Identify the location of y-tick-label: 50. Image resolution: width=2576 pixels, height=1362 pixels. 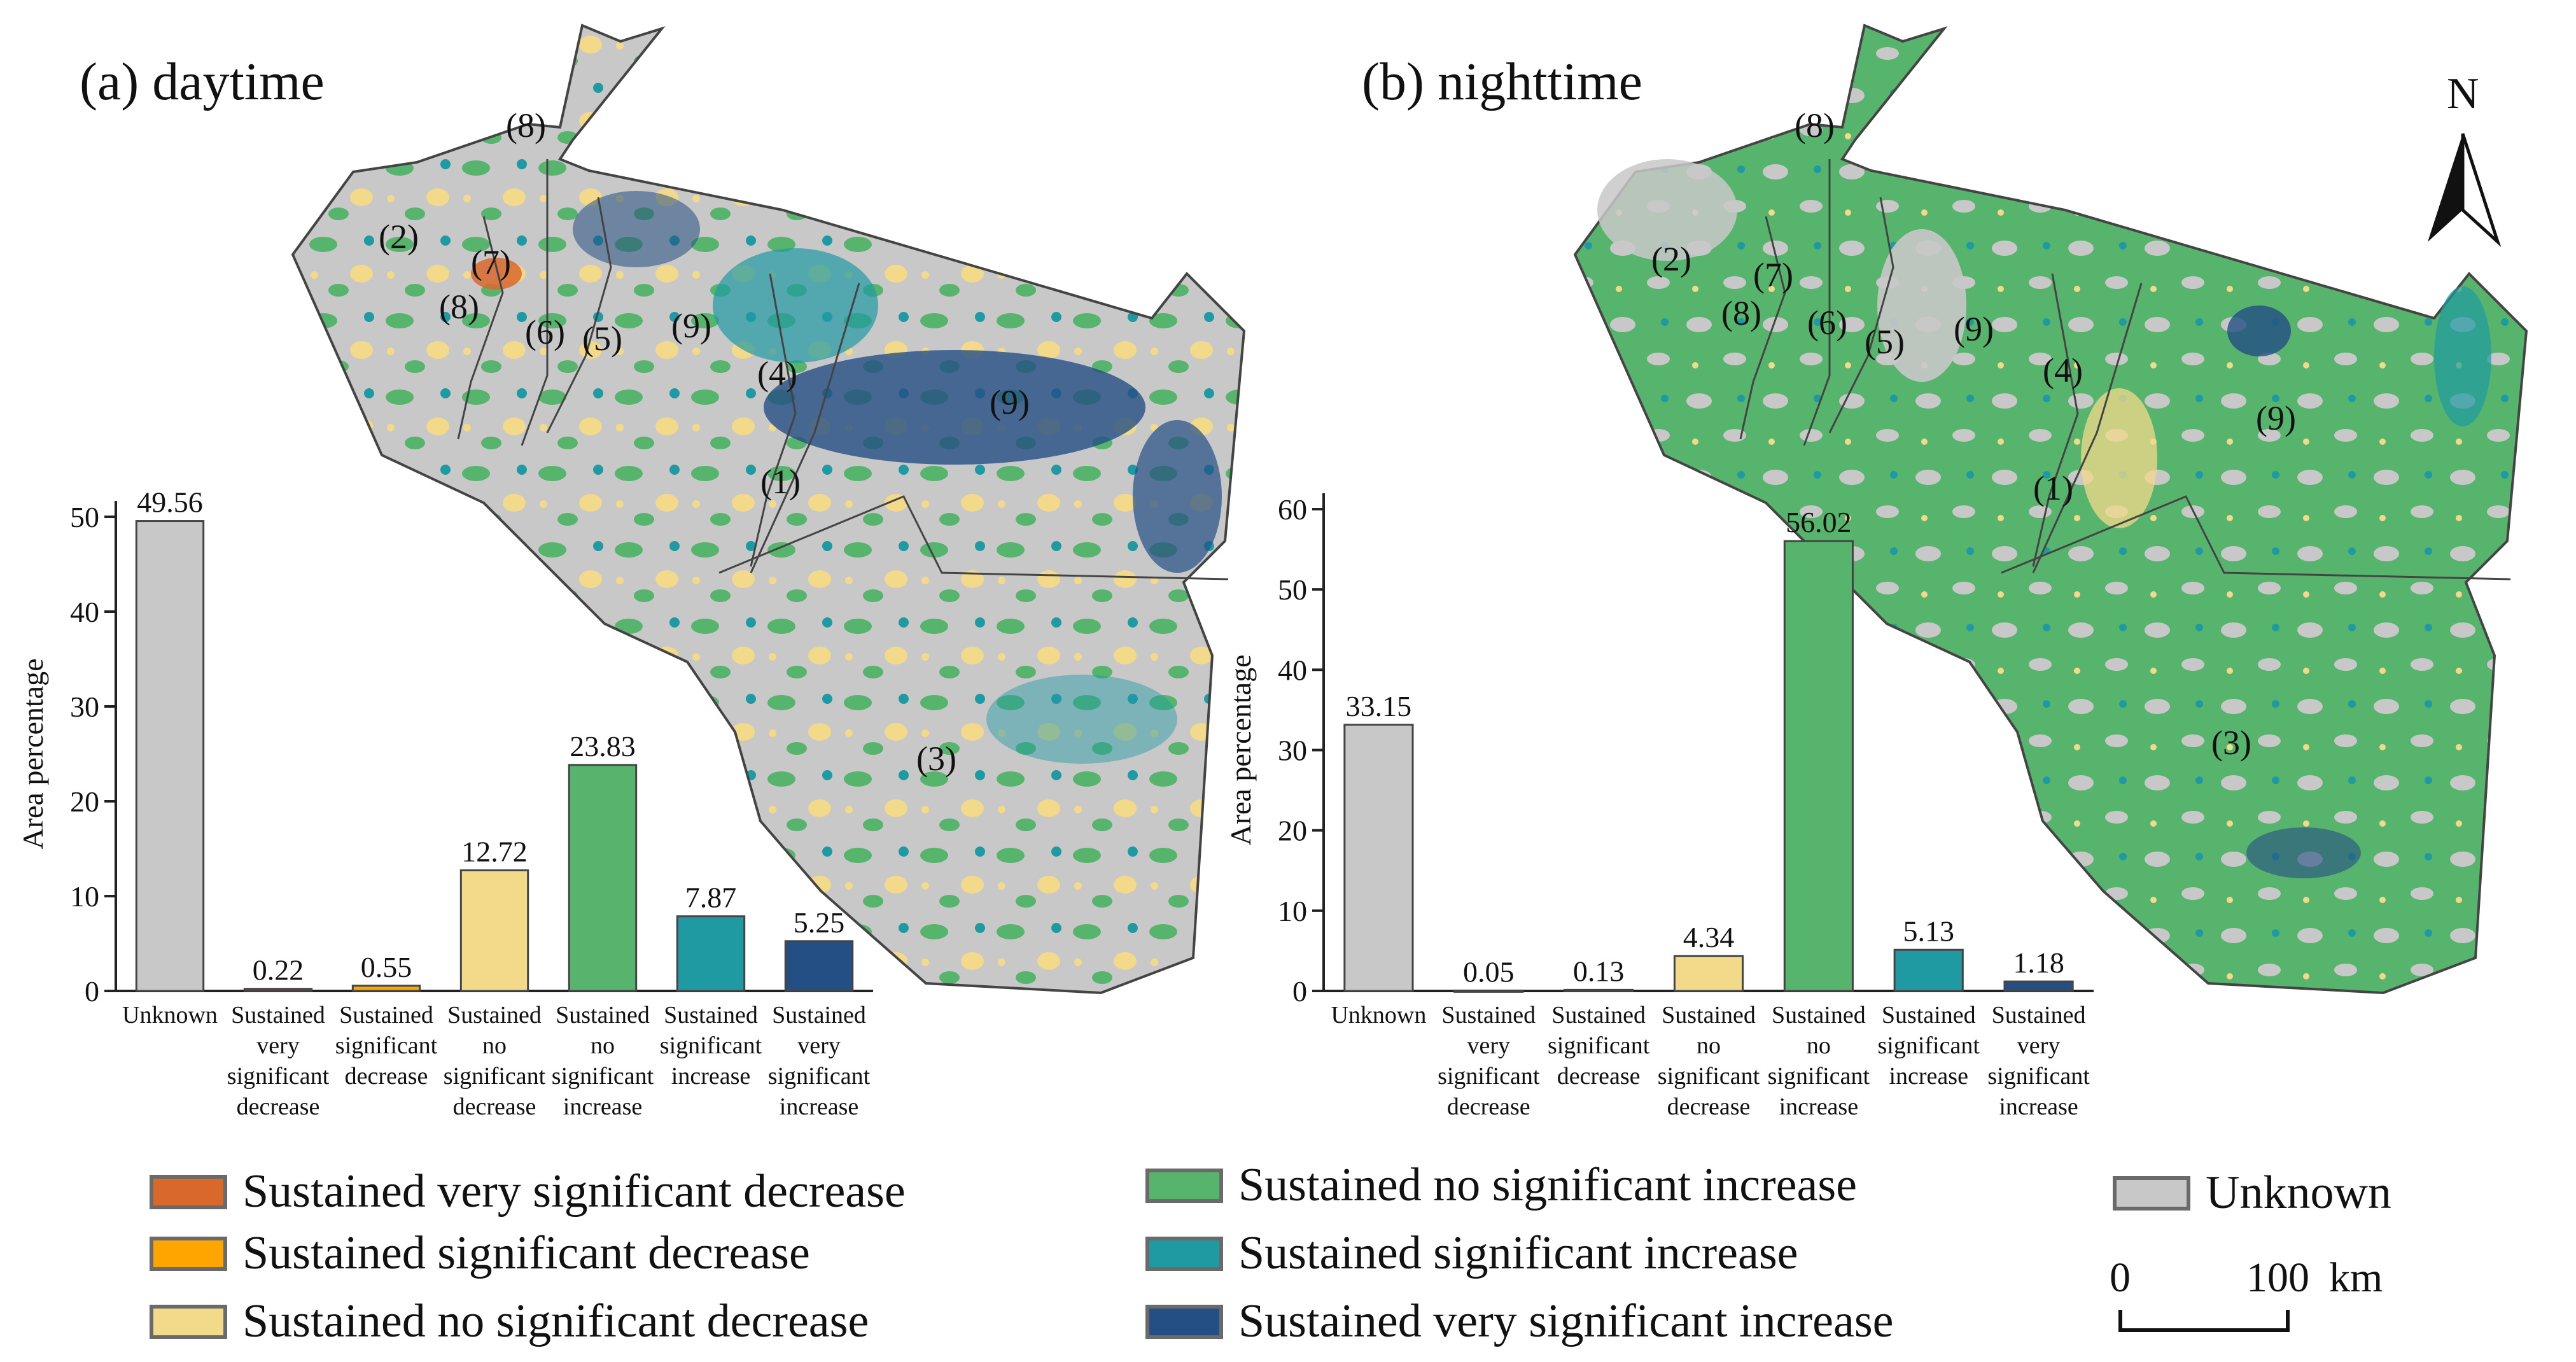
(84, 517).